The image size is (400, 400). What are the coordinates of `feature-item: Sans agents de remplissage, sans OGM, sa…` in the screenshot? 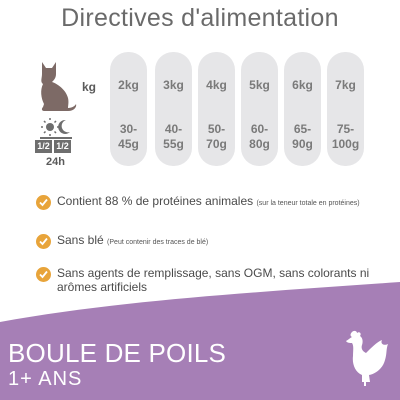 It's located at (211, 280).